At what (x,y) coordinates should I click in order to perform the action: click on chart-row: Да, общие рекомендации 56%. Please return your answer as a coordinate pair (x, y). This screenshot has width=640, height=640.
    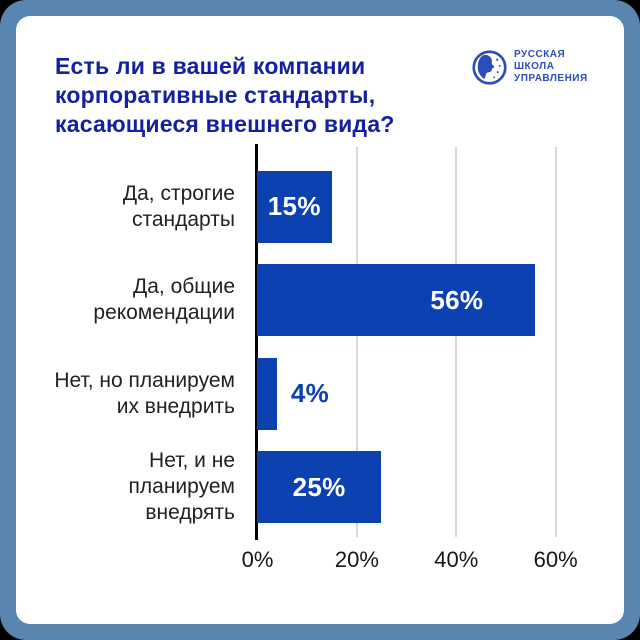
    Looking at the image, I should click on (320, 301).